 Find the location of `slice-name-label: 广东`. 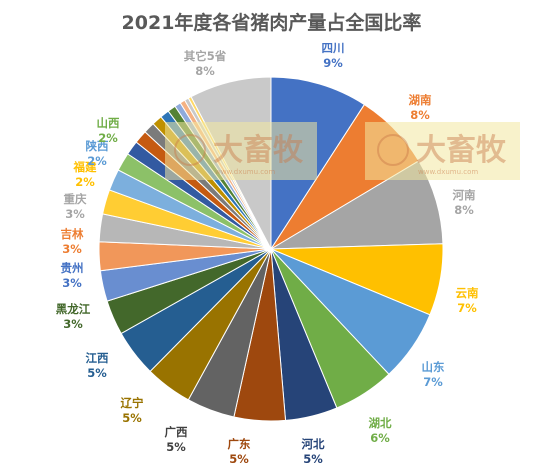

slice-name-label: 广东 is located at coordinates (239, 444).